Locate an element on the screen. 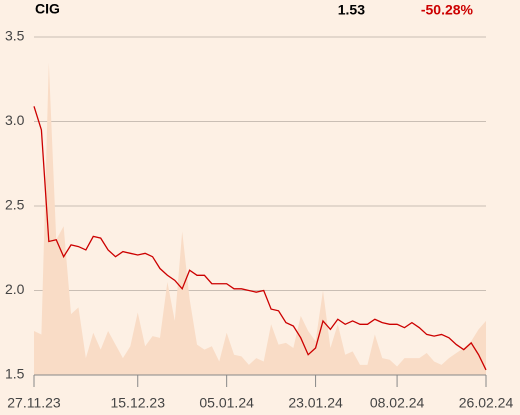 The image size is (520, 415). y-tick-label: 3.0 is located at coordinates (15, 120).